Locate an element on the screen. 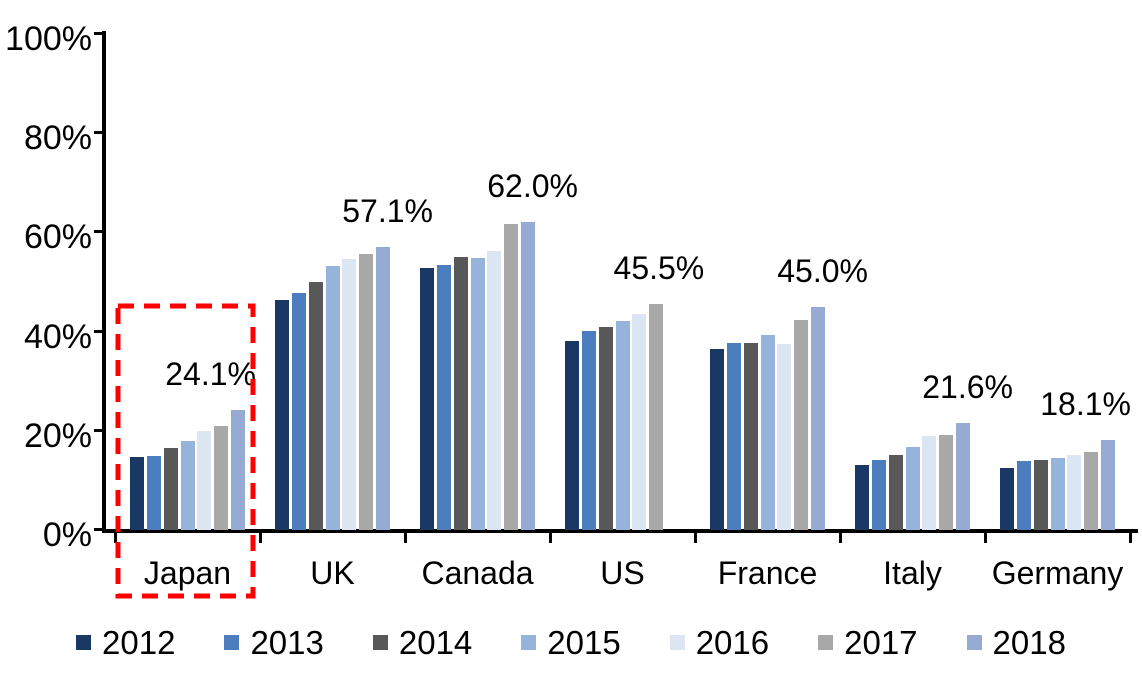 This screenshot has height=683, width=1142. bar-italy-2014 is located at coordinates (895, 492).